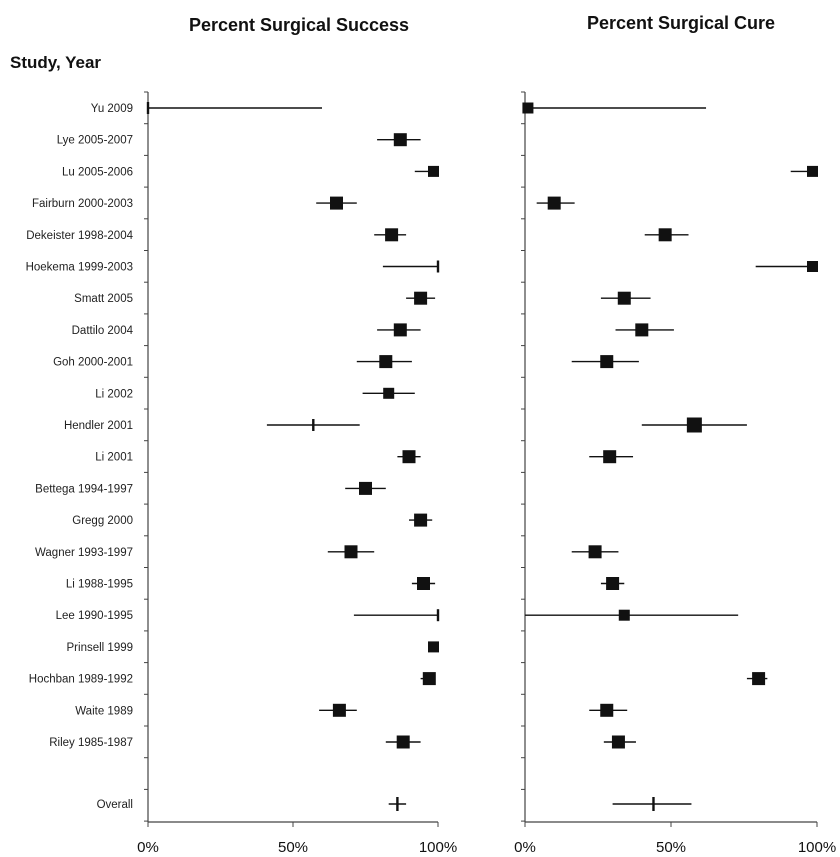 This screenshot has width=840, height=857. I want to click on study-label: Dattilo 2004, so click(103, 331).